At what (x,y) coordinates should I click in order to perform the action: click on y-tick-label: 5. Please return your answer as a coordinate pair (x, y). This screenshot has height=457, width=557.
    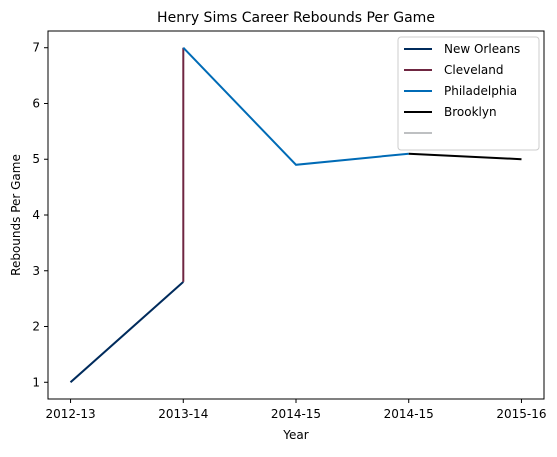
    Looking at the image, I should click on (36, 159).